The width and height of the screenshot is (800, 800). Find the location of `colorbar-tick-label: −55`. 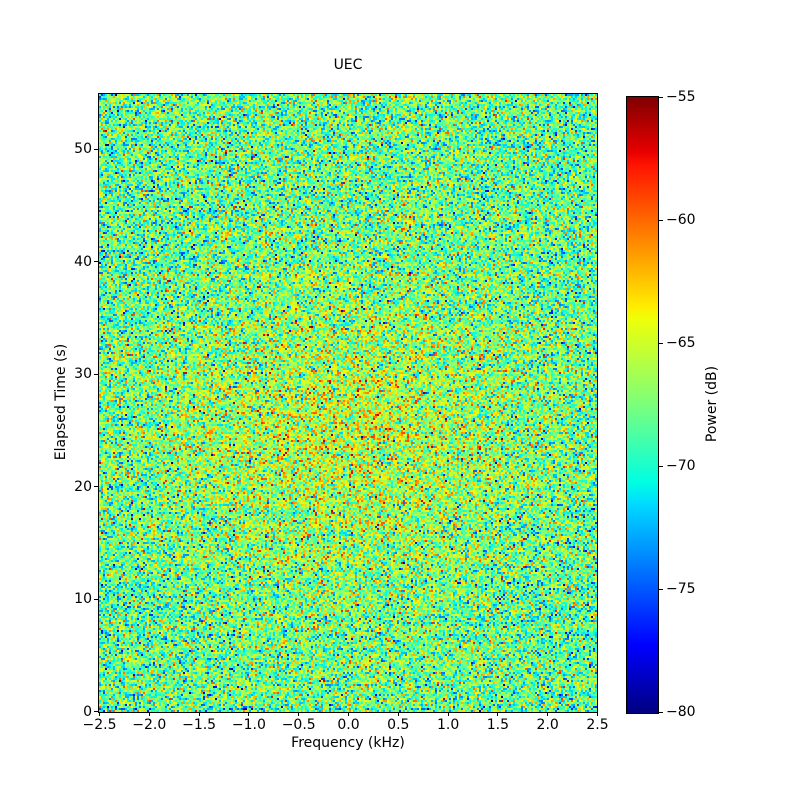

colorbar-tick-label: −55 is located at coordinates (681, 97).